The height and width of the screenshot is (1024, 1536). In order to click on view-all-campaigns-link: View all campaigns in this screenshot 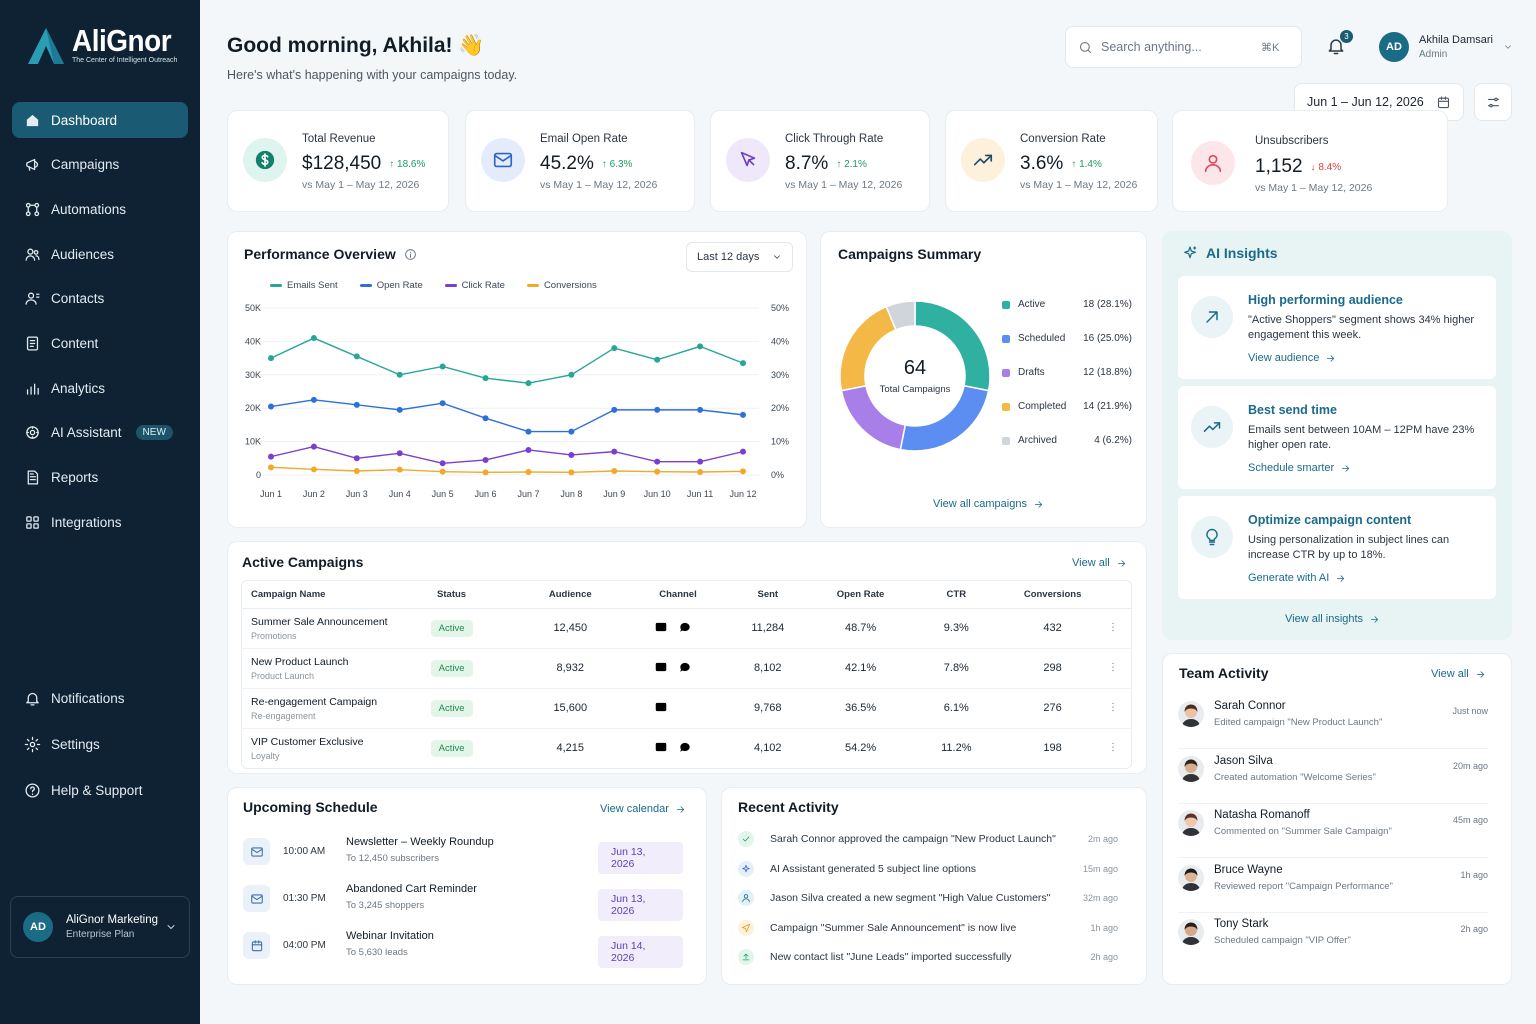, I will do `click(988, 504)`.